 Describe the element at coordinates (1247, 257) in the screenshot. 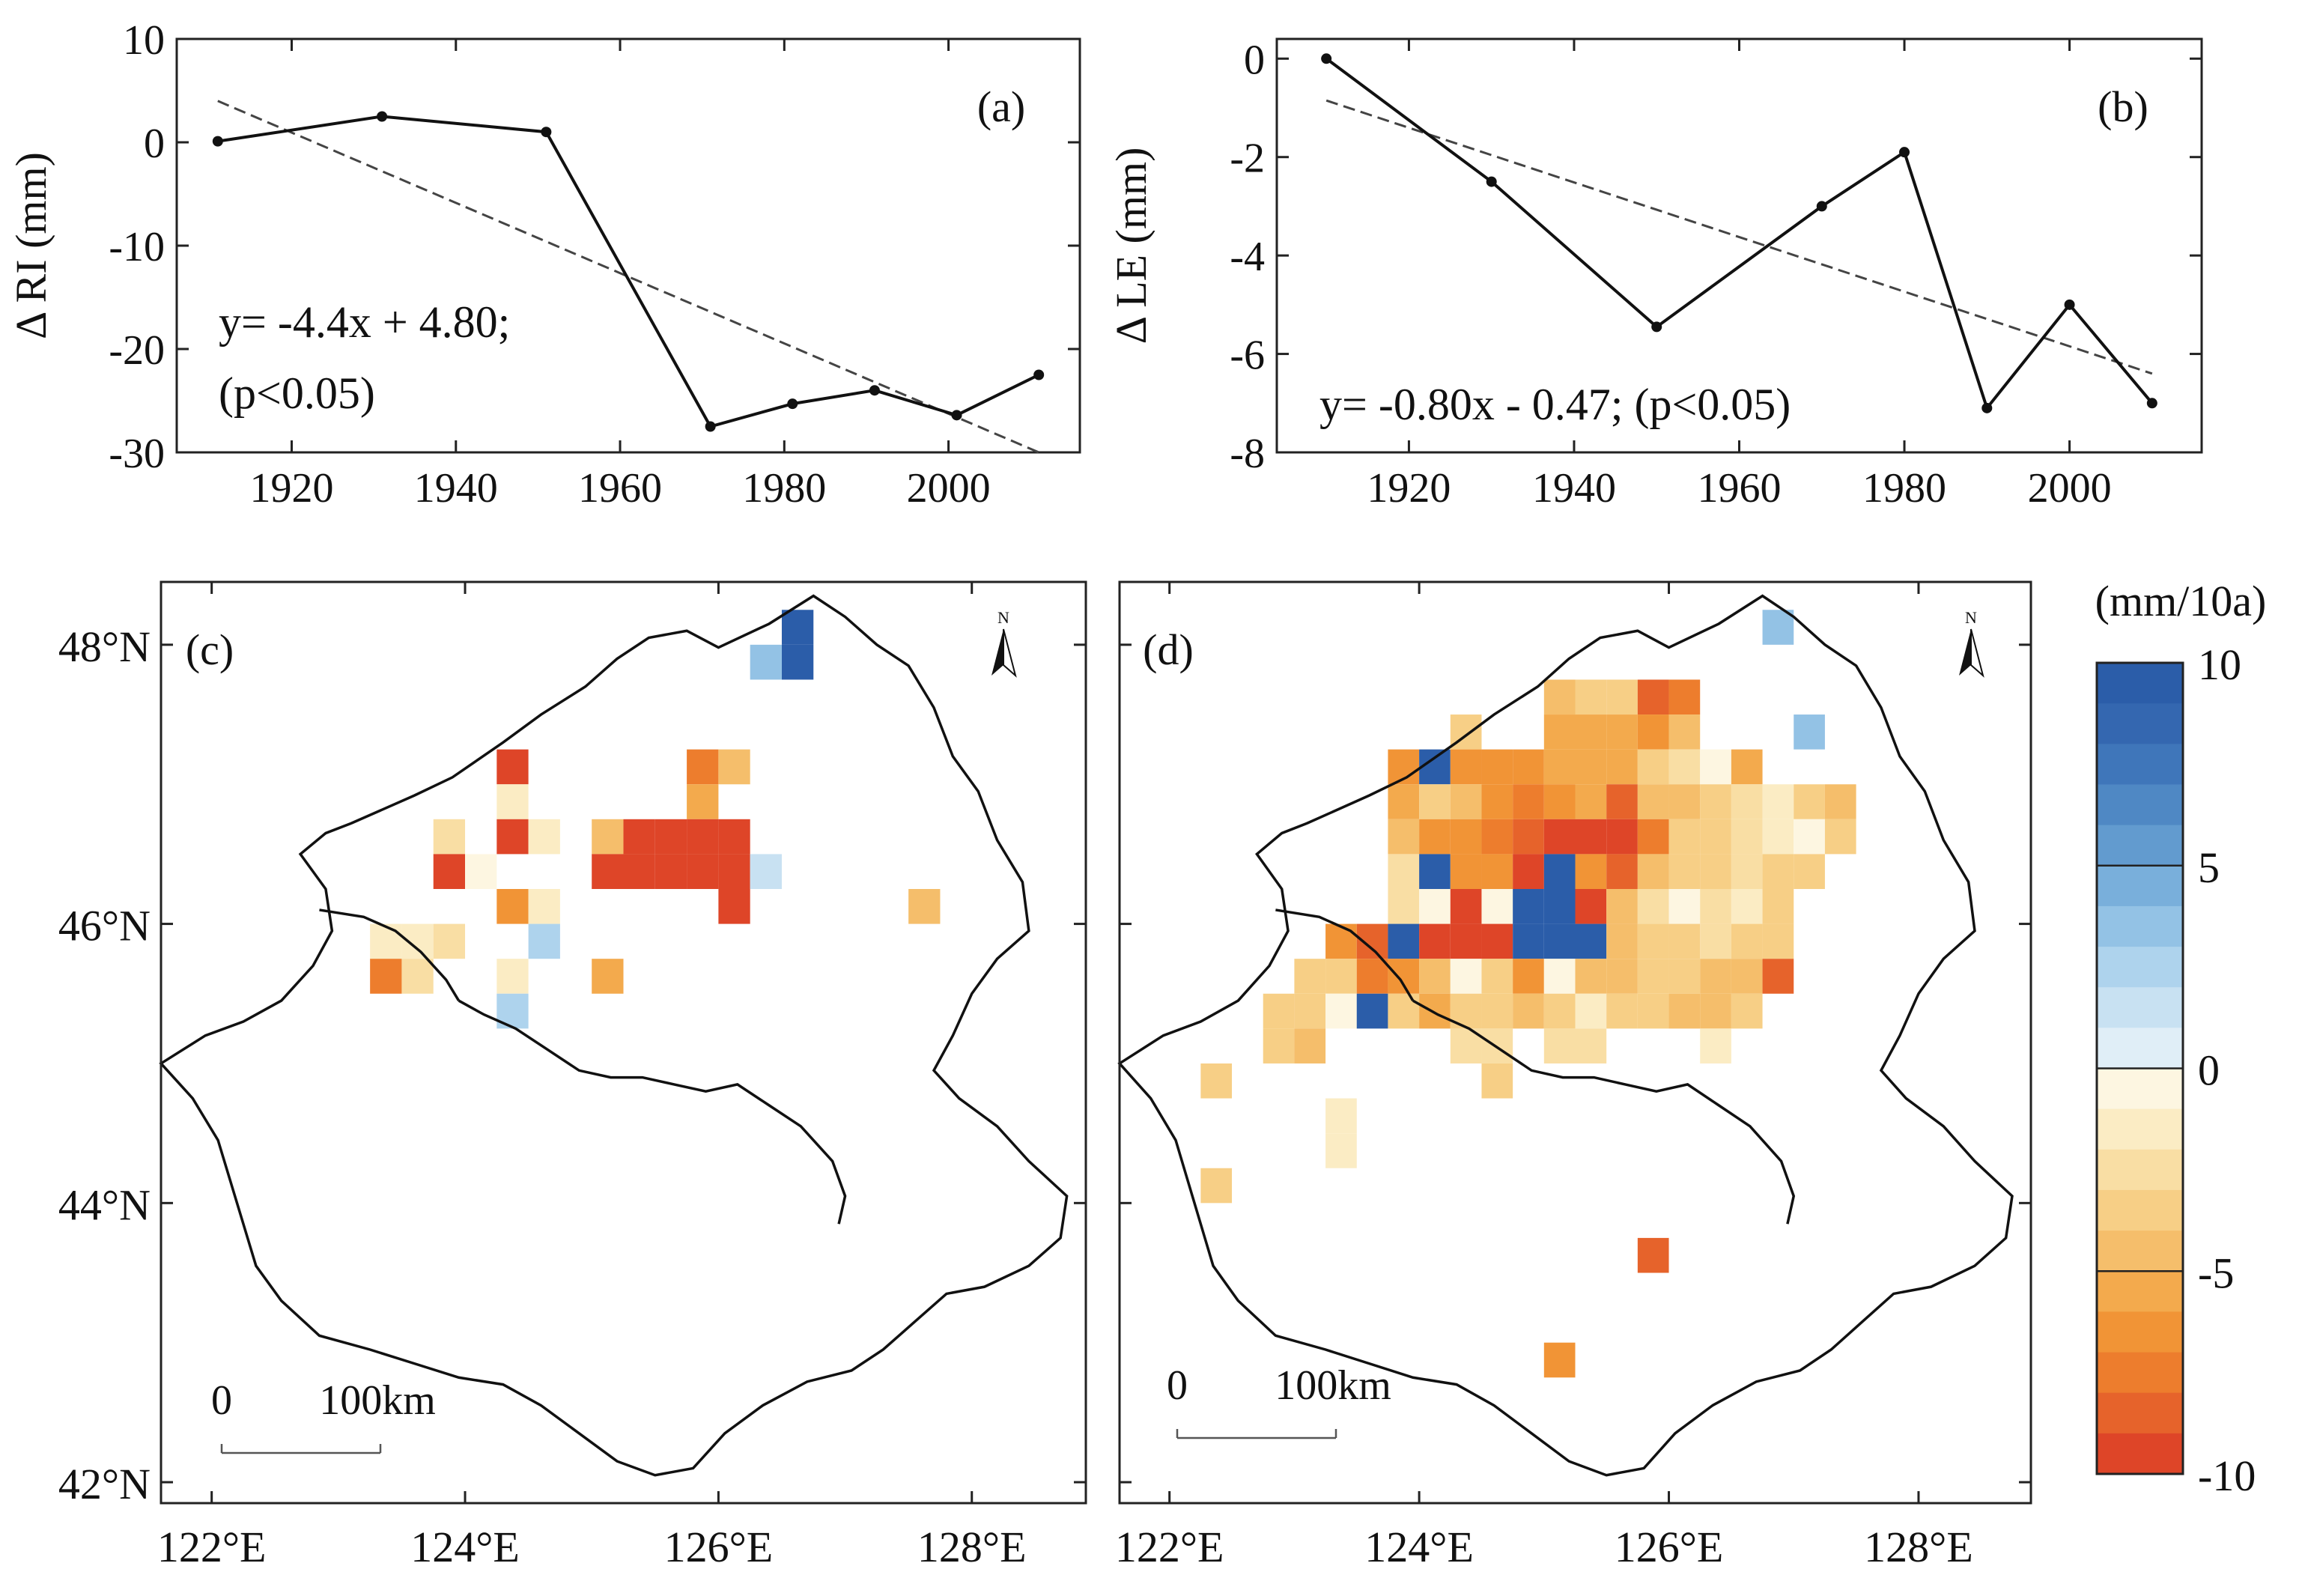

I see `y-tick-label: -4` at that location.